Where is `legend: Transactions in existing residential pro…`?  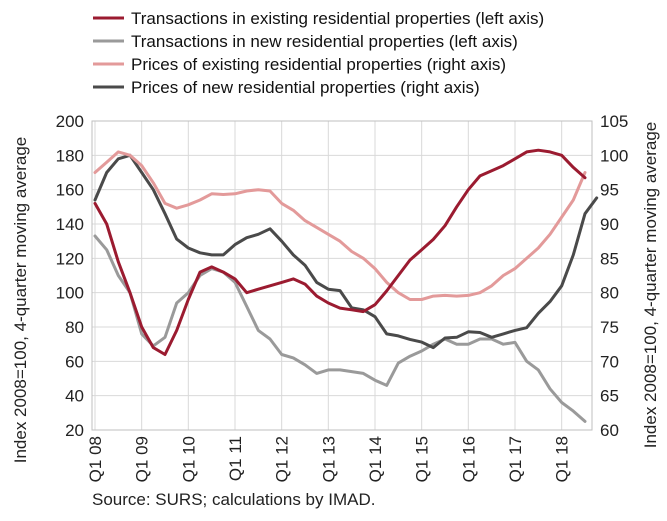 legend: Transactions in existing residential pro… is located at coordinates (318, 53).